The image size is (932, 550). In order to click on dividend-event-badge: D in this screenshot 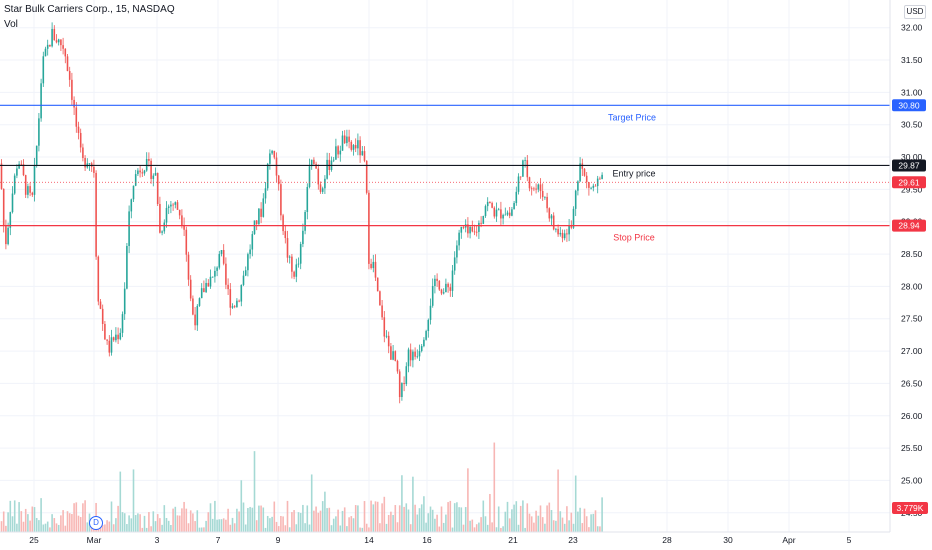, I will do `click(96, 523)`.